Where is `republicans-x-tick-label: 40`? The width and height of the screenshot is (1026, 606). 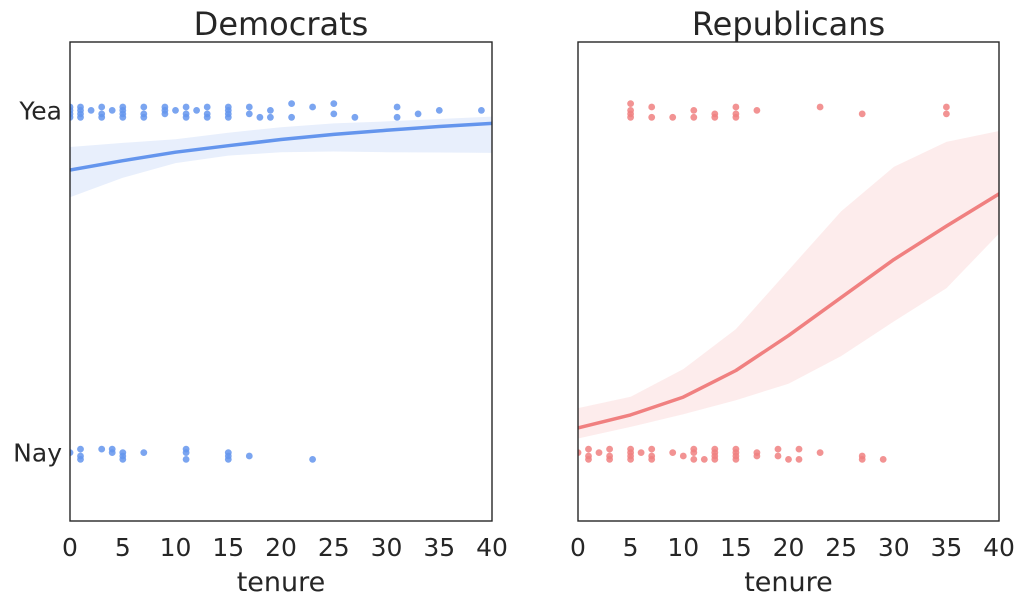
republicans-x-tick-label: 40 is located at coordinates (999, 547).